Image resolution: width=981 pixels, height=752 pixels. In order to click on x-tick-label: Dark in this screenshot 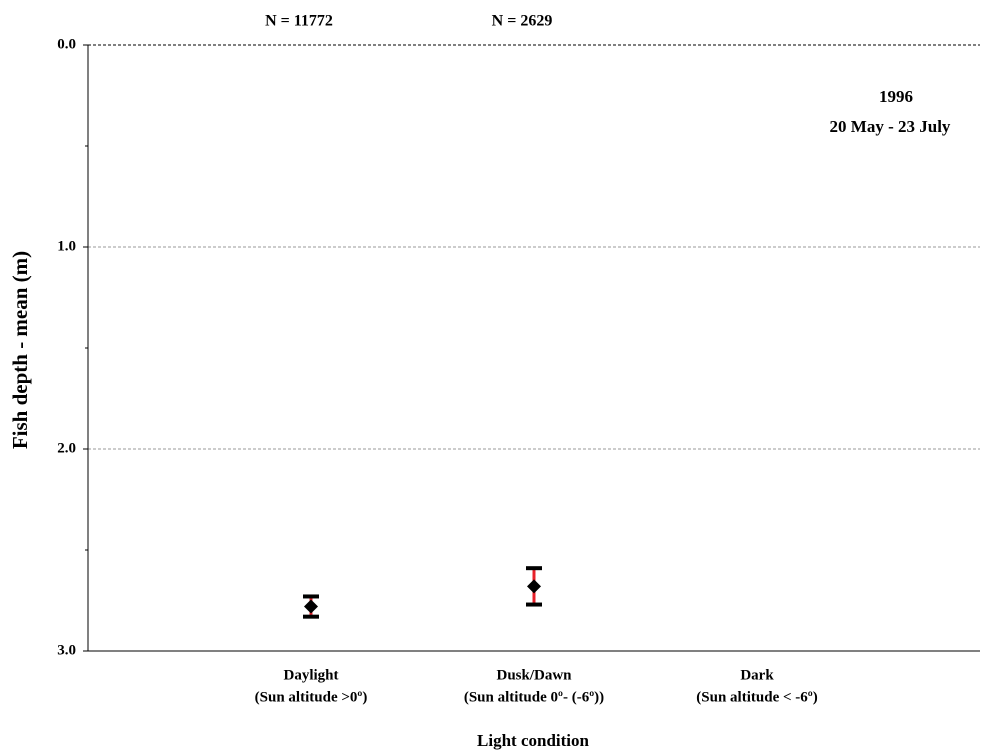, I will do `click(757, 675)`.